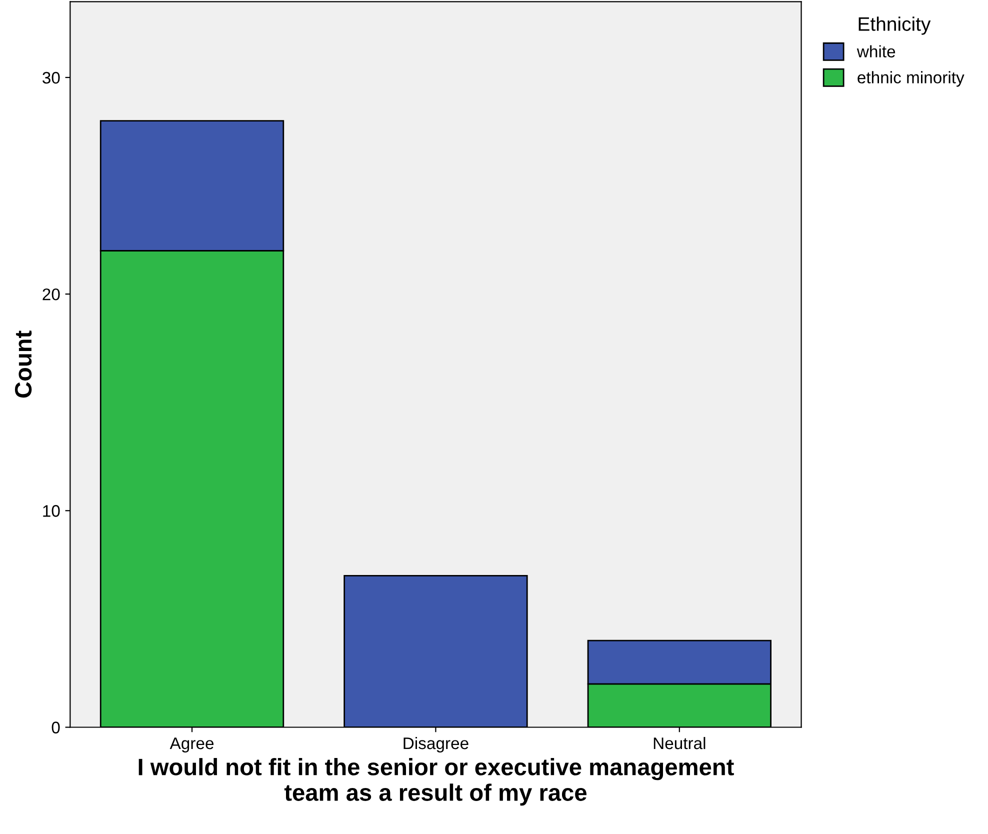  What do you see at coordinates (680, 743) in the screenshot?
I see `x-tick-label: Neutral` at bounding box center [680, 743].